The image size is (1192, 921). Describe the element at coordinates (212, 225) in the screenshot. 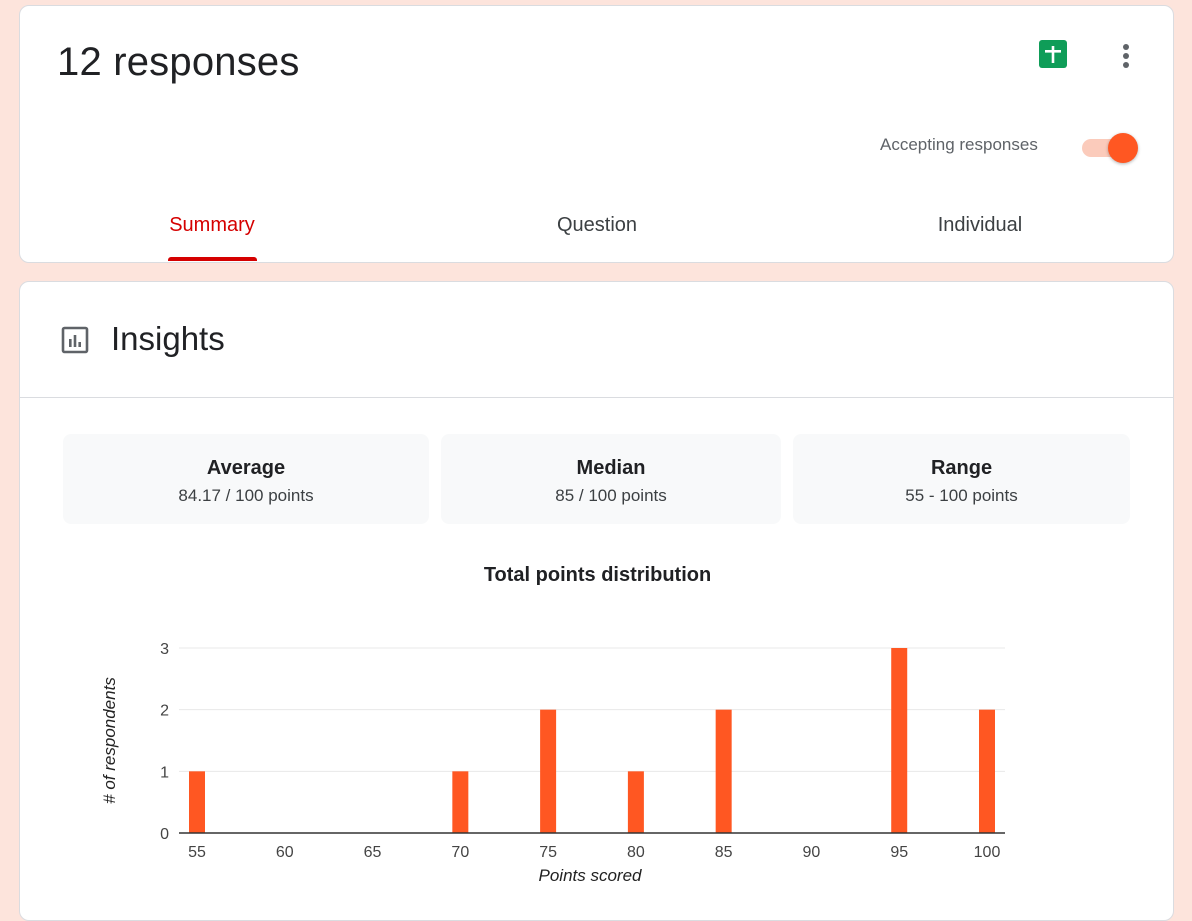

I see `tab-summary: Summary` at that location.